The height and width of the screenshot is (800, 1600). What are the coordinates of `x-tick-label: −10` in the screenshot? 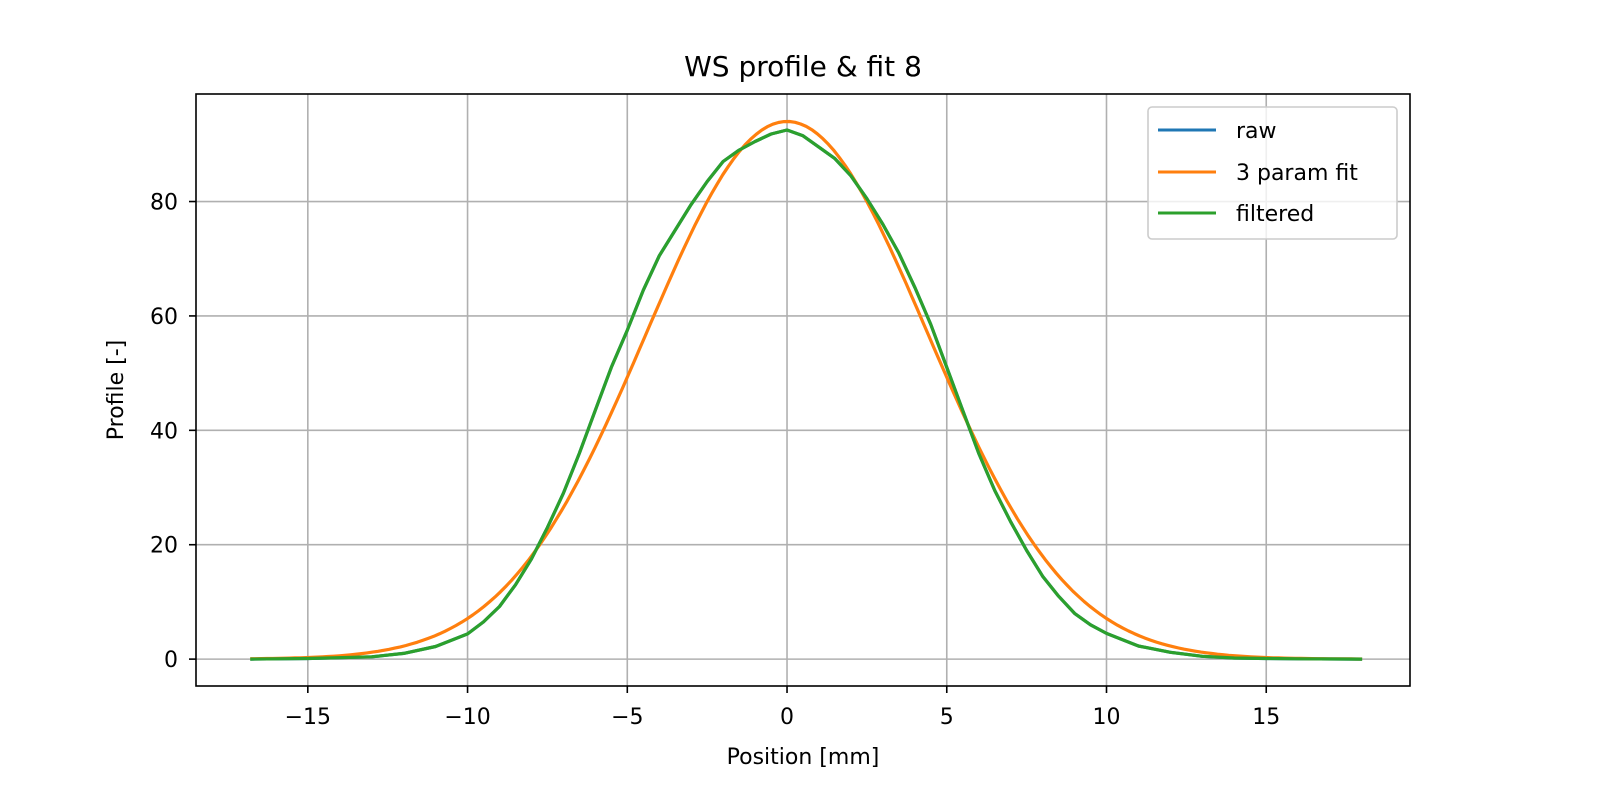 It's located at (467, 717).